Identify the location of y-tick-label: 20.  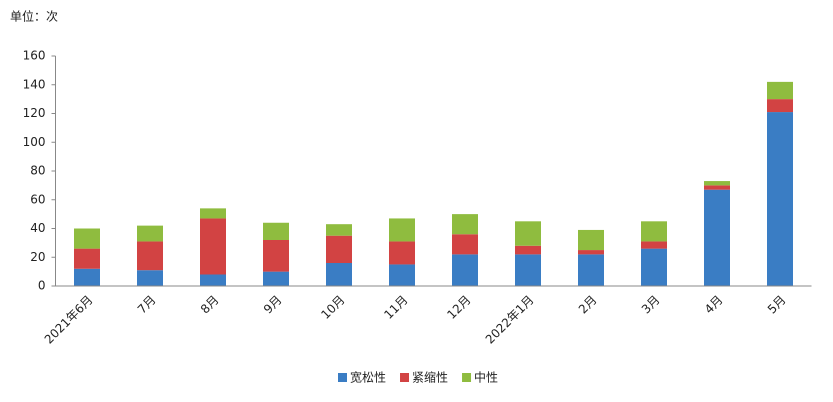
(37, 257).